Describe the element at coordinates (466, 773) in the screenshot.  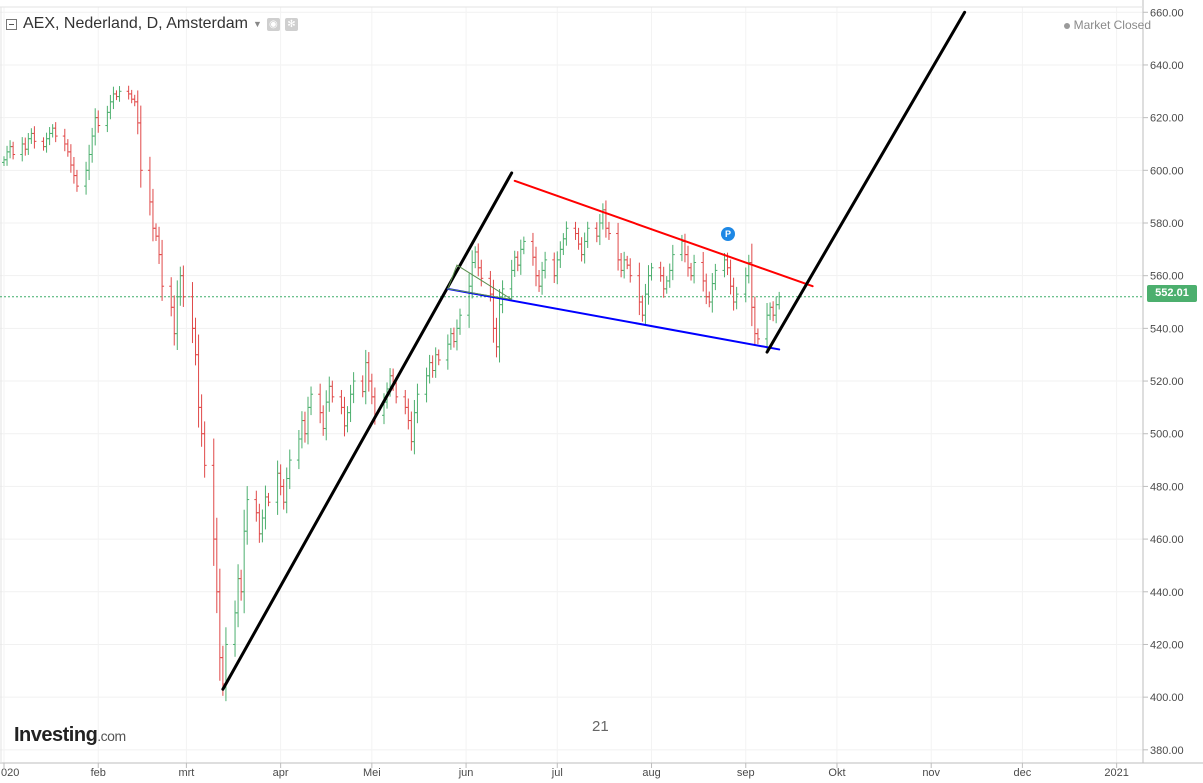
I see `time-tick-label: jun` at that location.